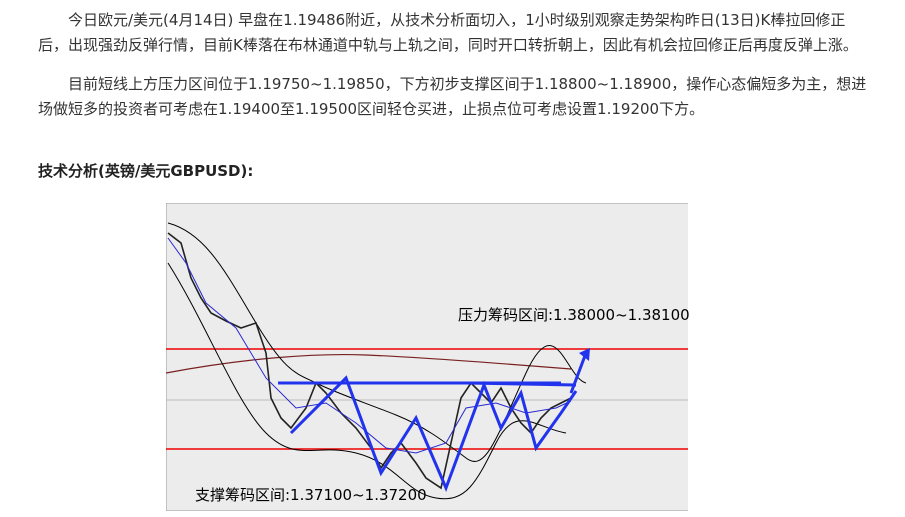 The image size is (905, 517). What do you see at coordinates (146, 171) in the screenshot?
I see `section-heading: 技术分析(英镑/美元GBPUSD):` at bounding box center [146, 171].